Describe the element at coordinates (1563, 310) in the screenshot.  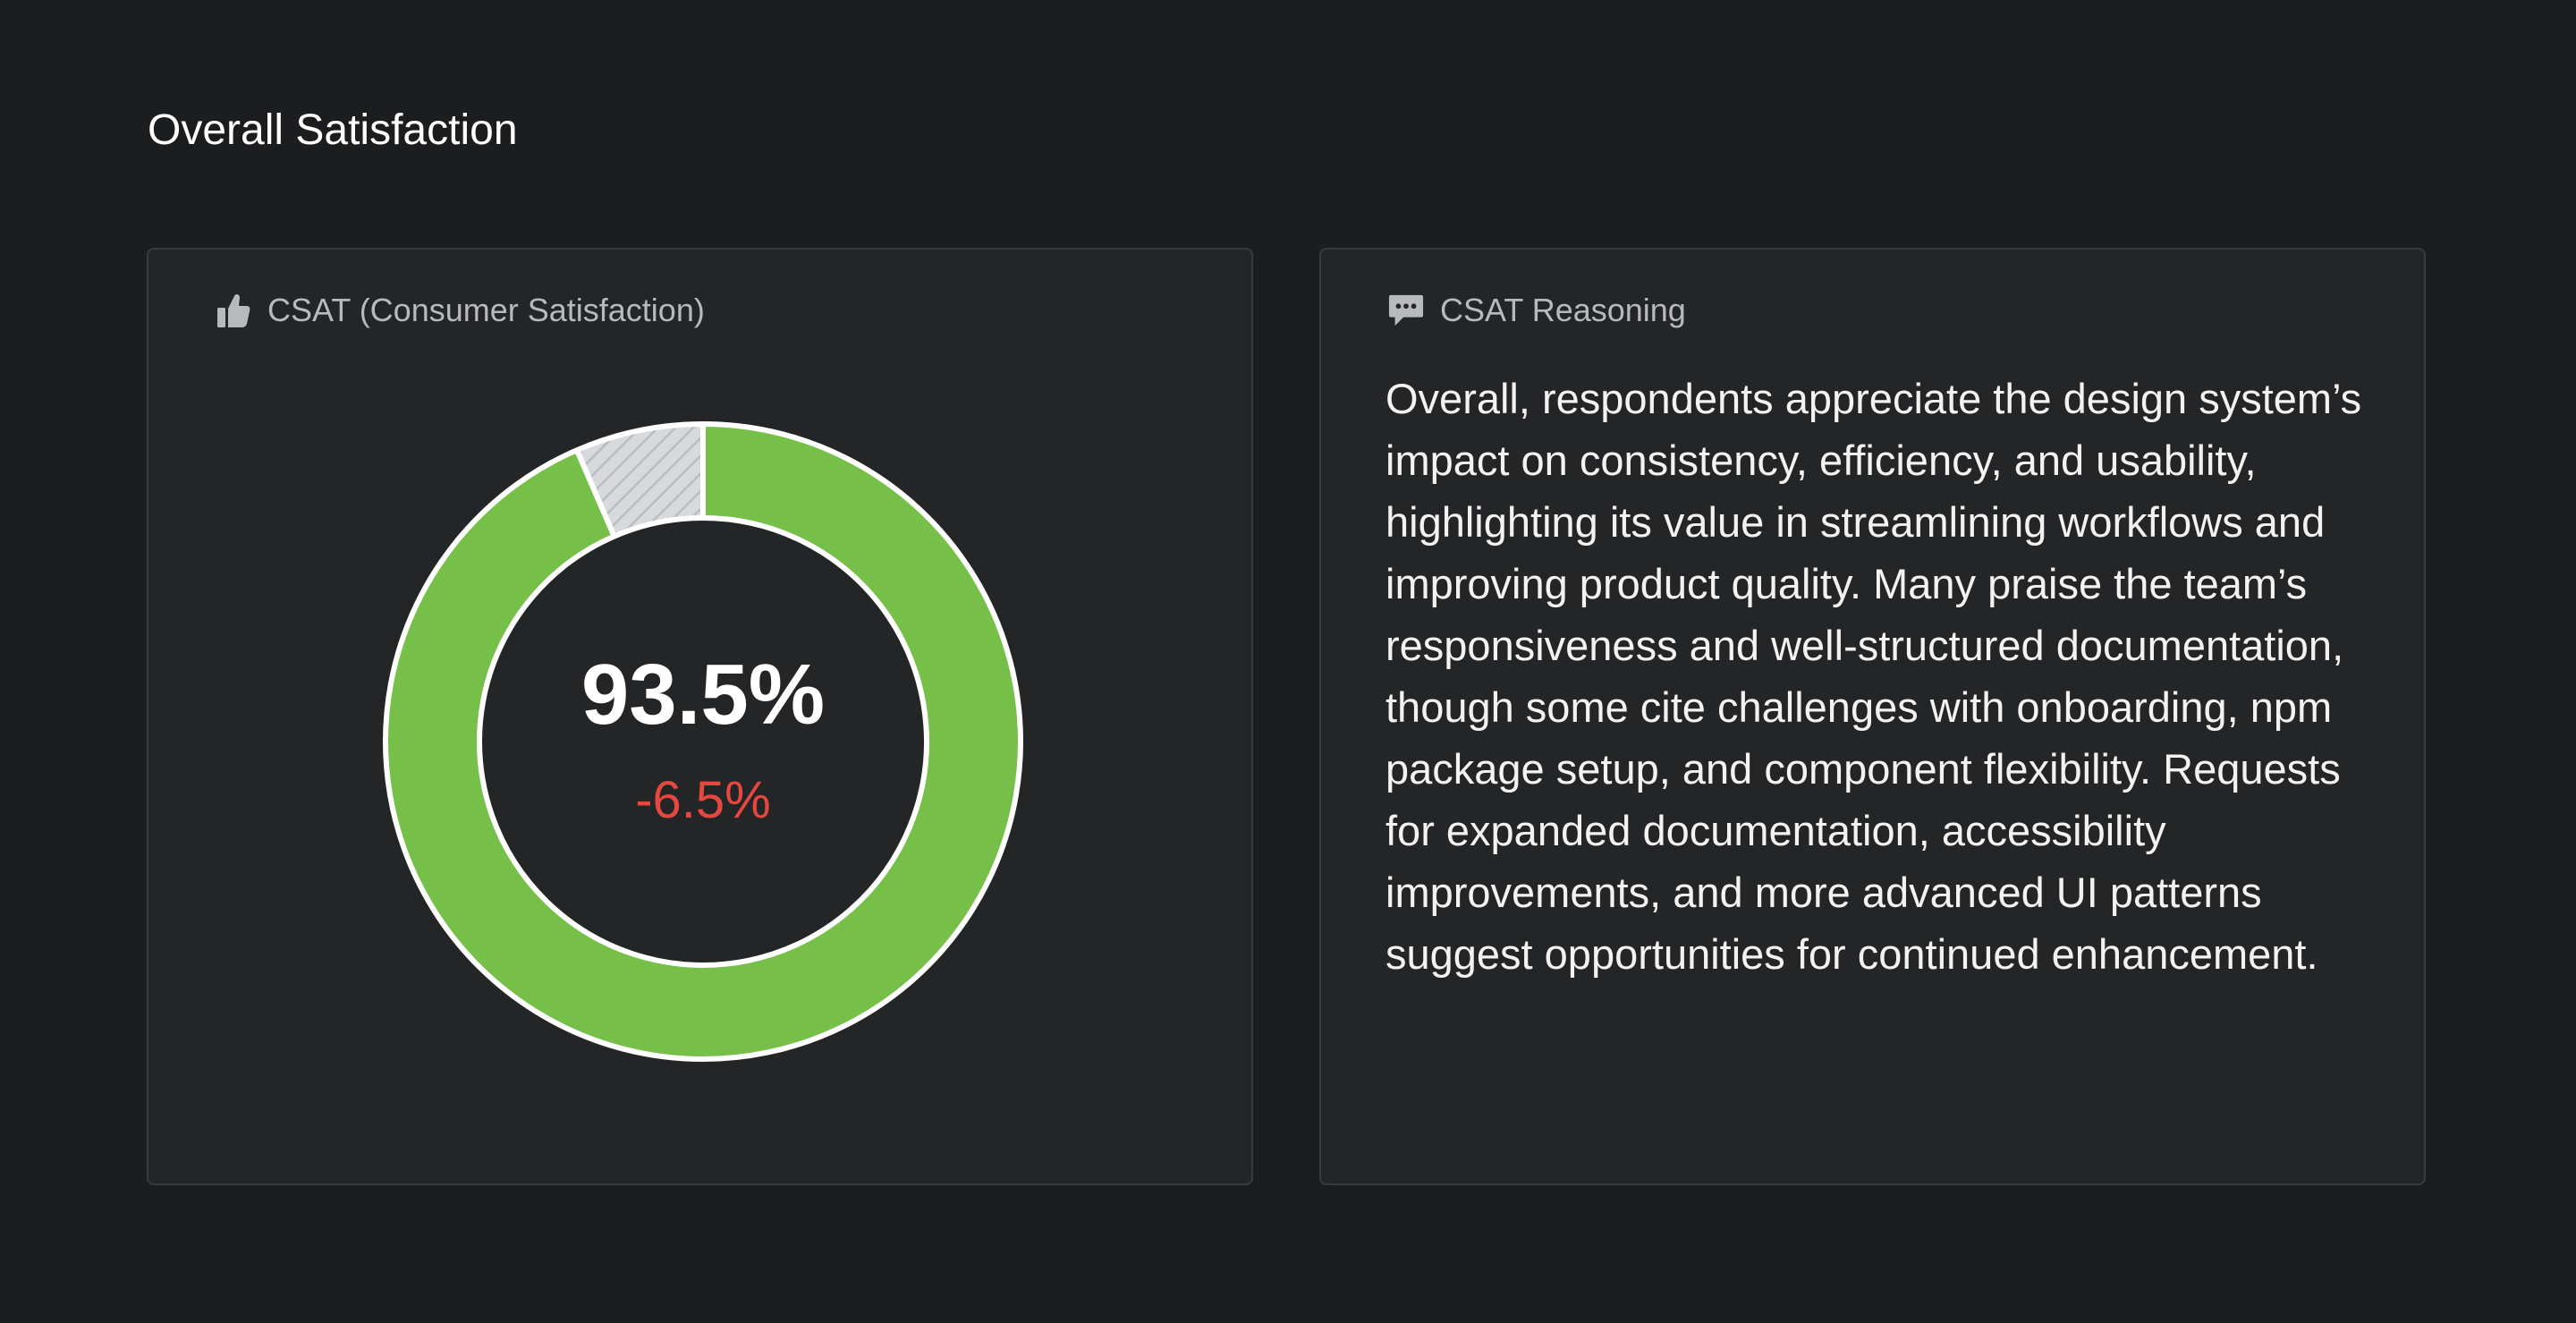
I see `reasoning-card-title: CSAT Reasoning` at that location.